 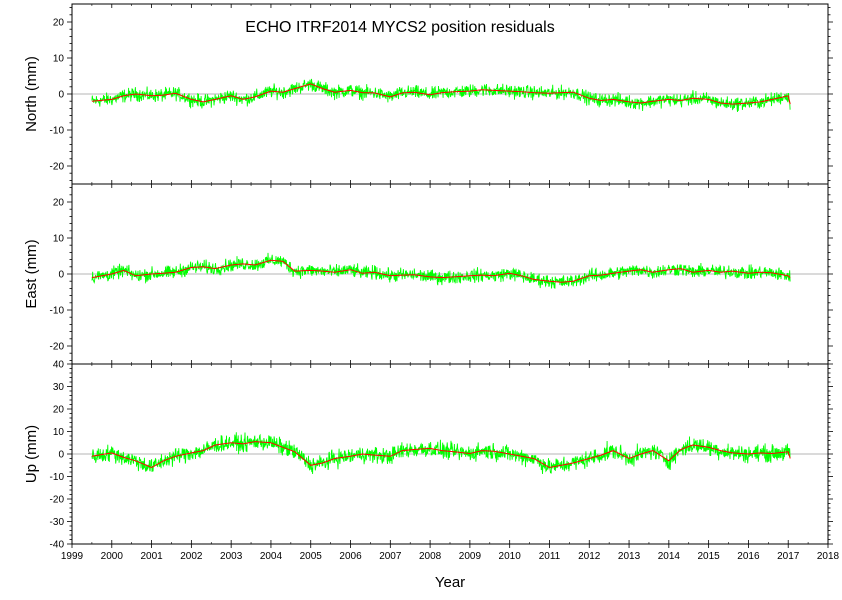 I want to click on x-tick-label: 2006, so click(x=350, y=556).